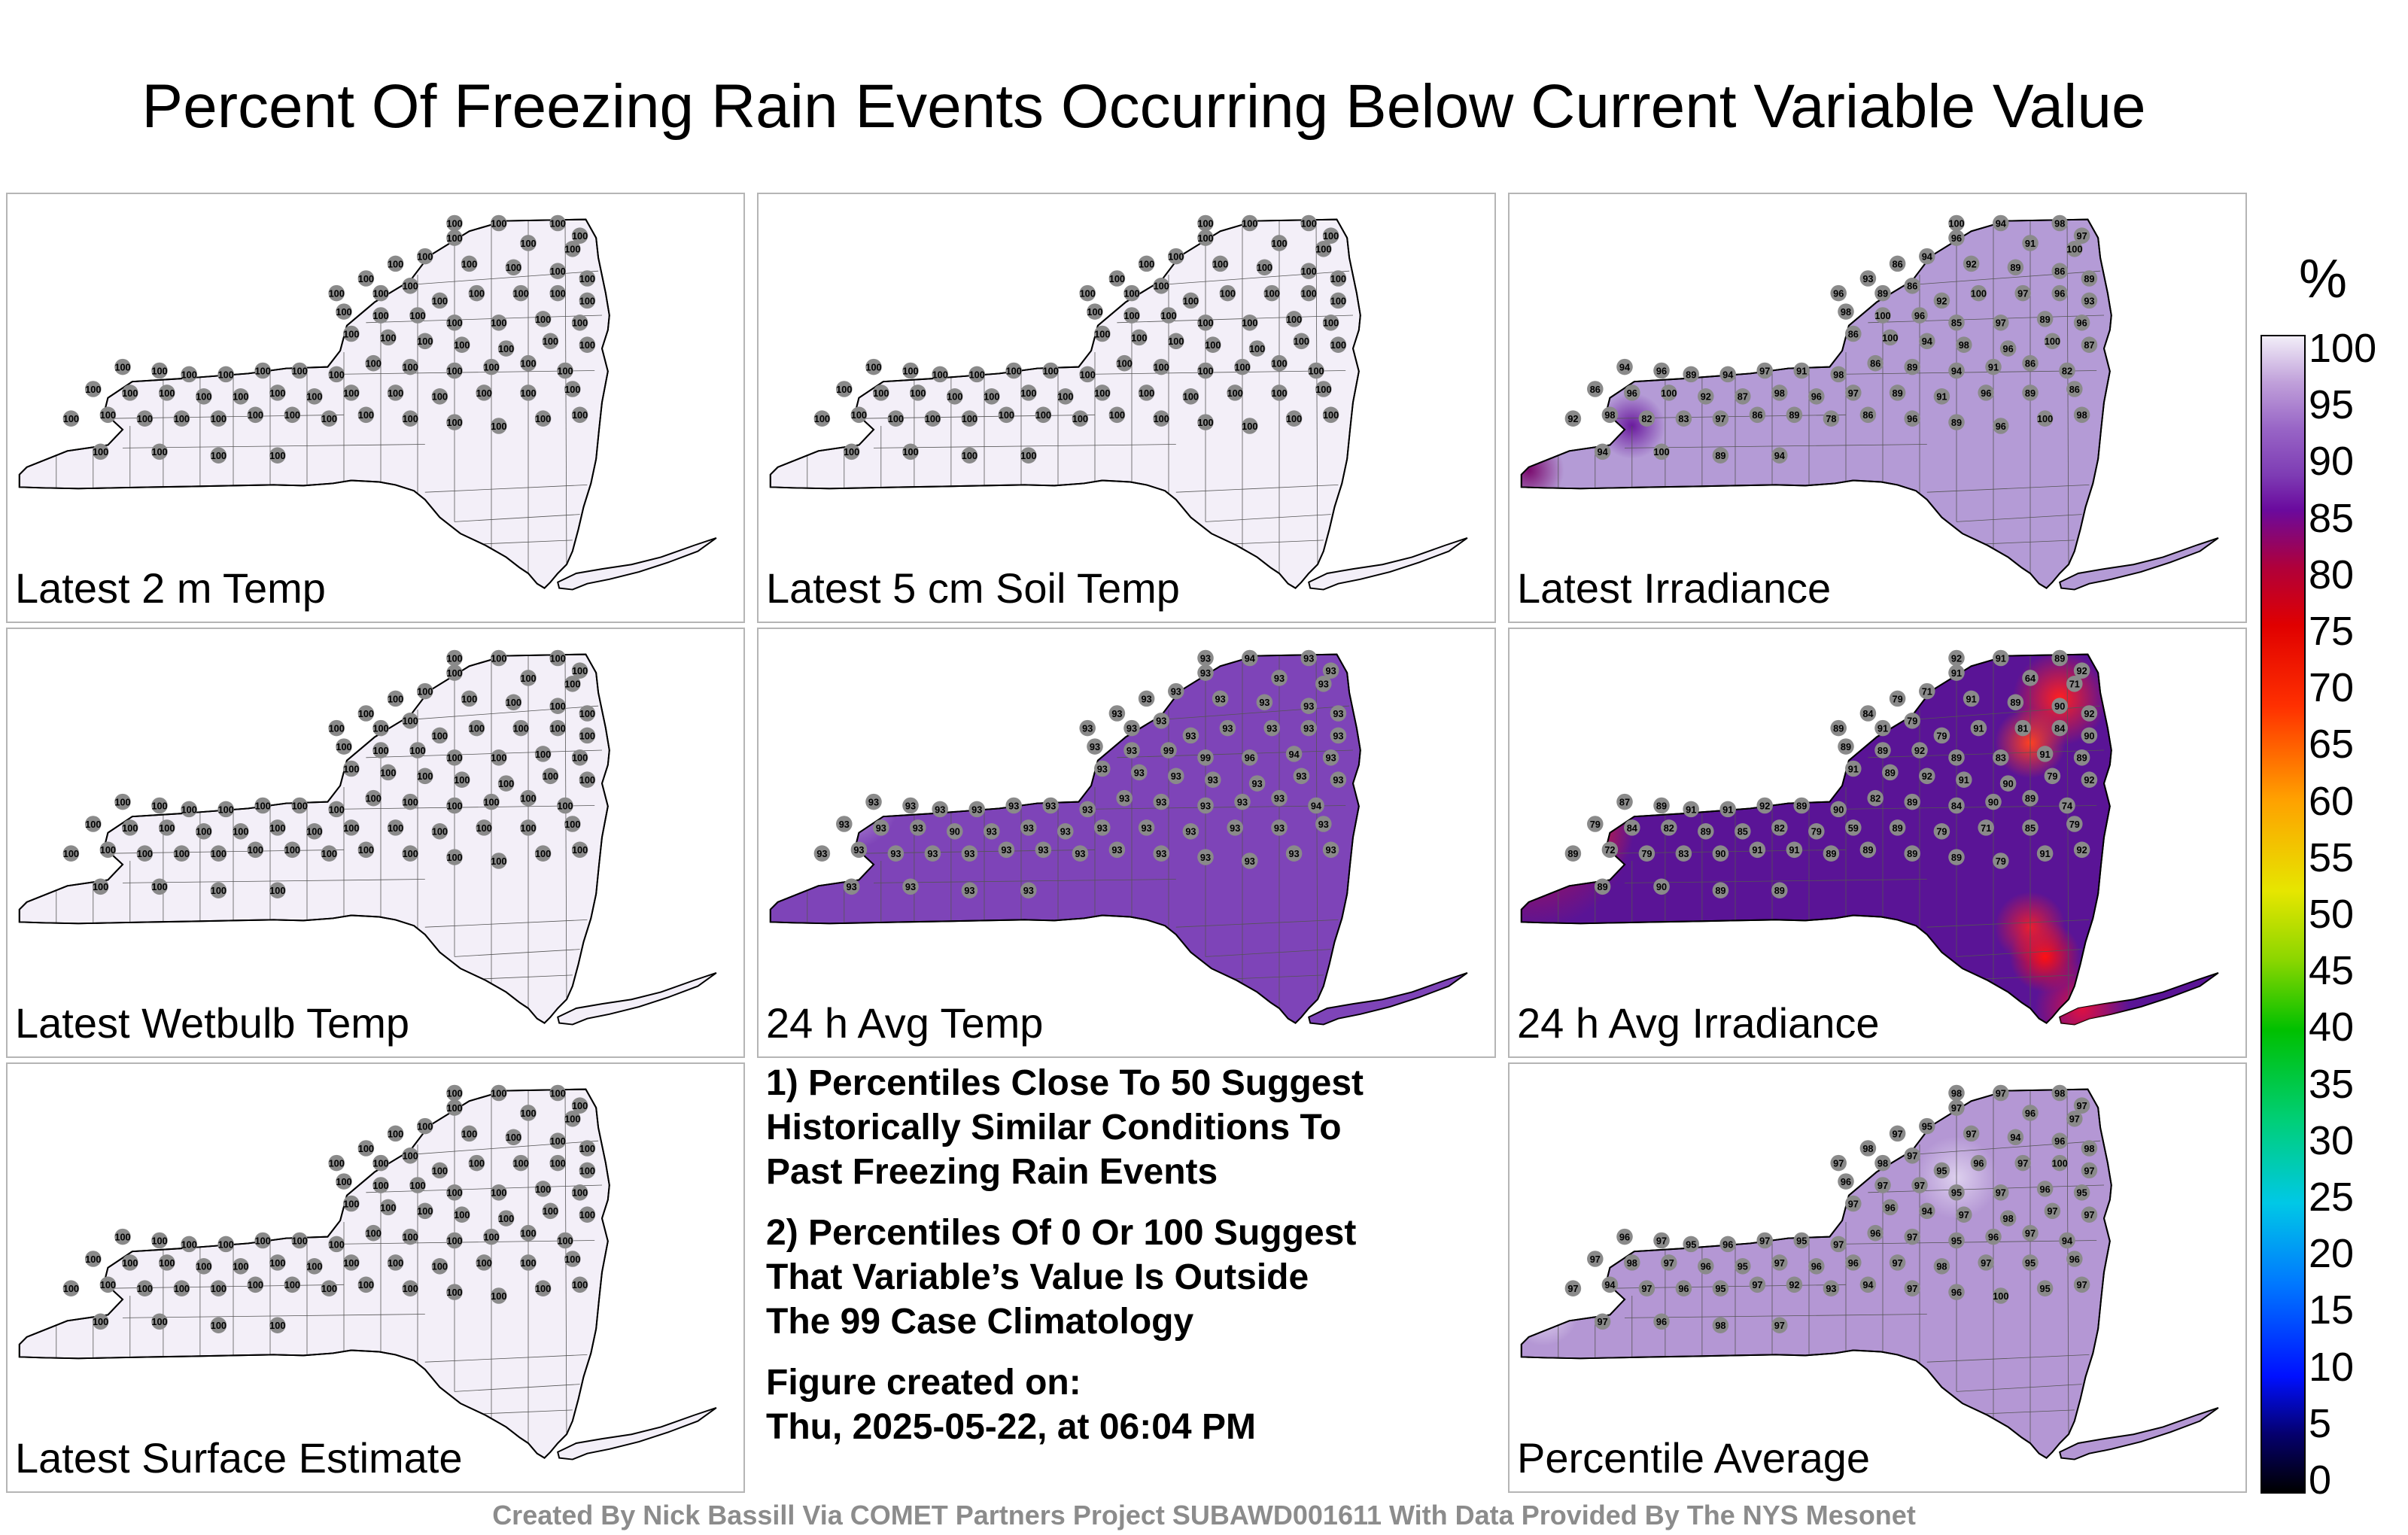  What do you see at coordinates (1964, 779) in the screenshot?
I see `station-marker: 91` at bounding box center [1964, 779].